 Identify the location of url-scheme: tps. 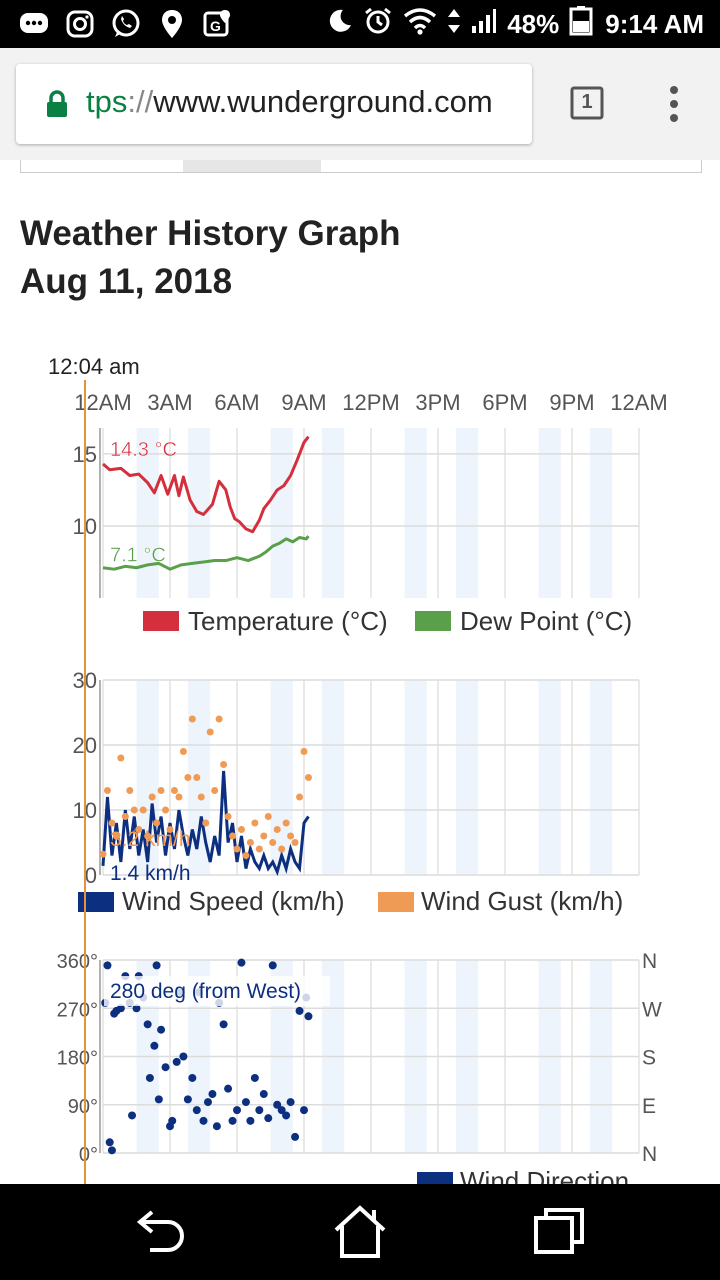
(107, 101).